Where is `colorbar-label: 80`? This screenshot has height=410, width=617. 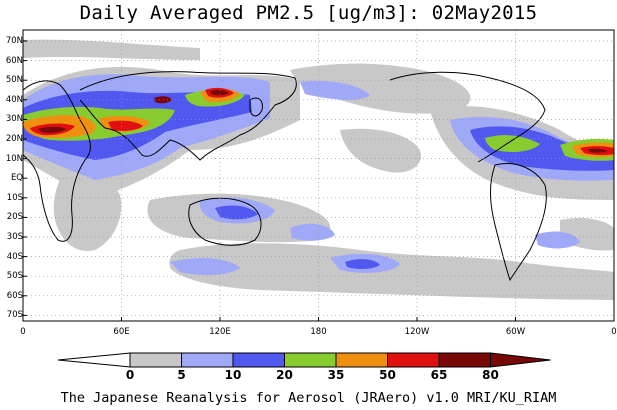 colorbar-label: 80 is located at coordinates (490, 375).